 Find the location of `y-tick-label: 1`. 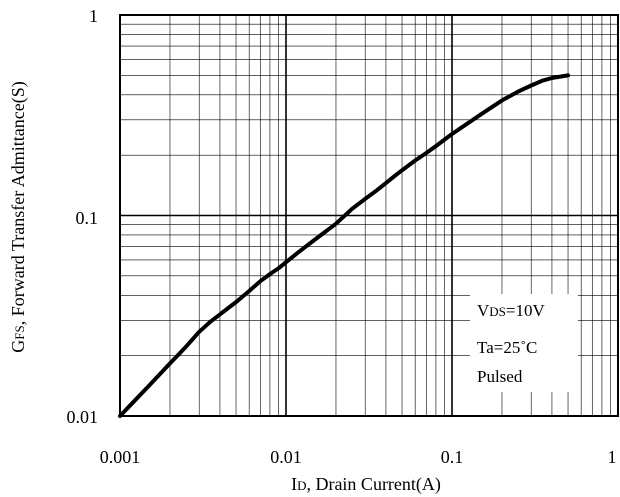

y-tick-label: 1 is located at coordinates (93, 16).